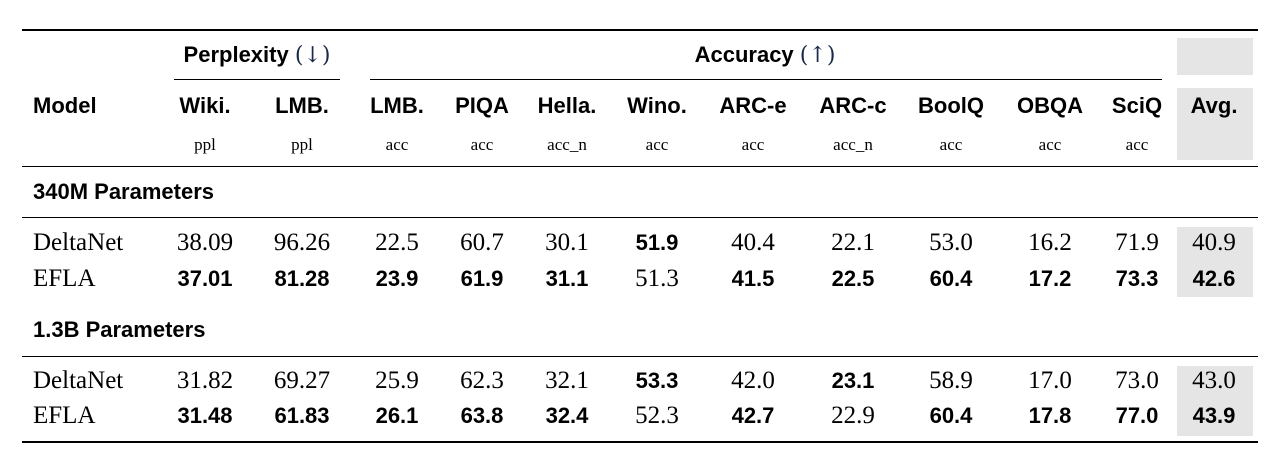 This screenshot has height=464, width=1280. I want to click on table-cell: 63.8, so click(482, 415).